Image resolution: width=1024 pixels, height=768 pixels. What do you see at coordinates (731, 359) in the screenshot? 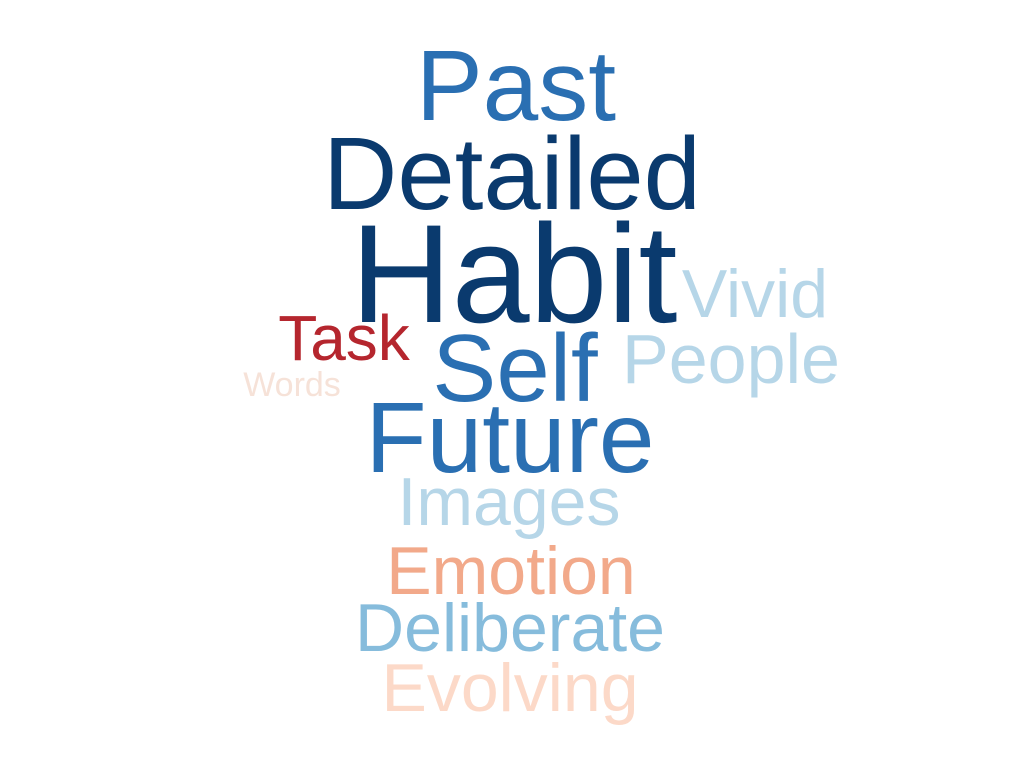
I see `word-people: People` at bounding box center [731, 359].